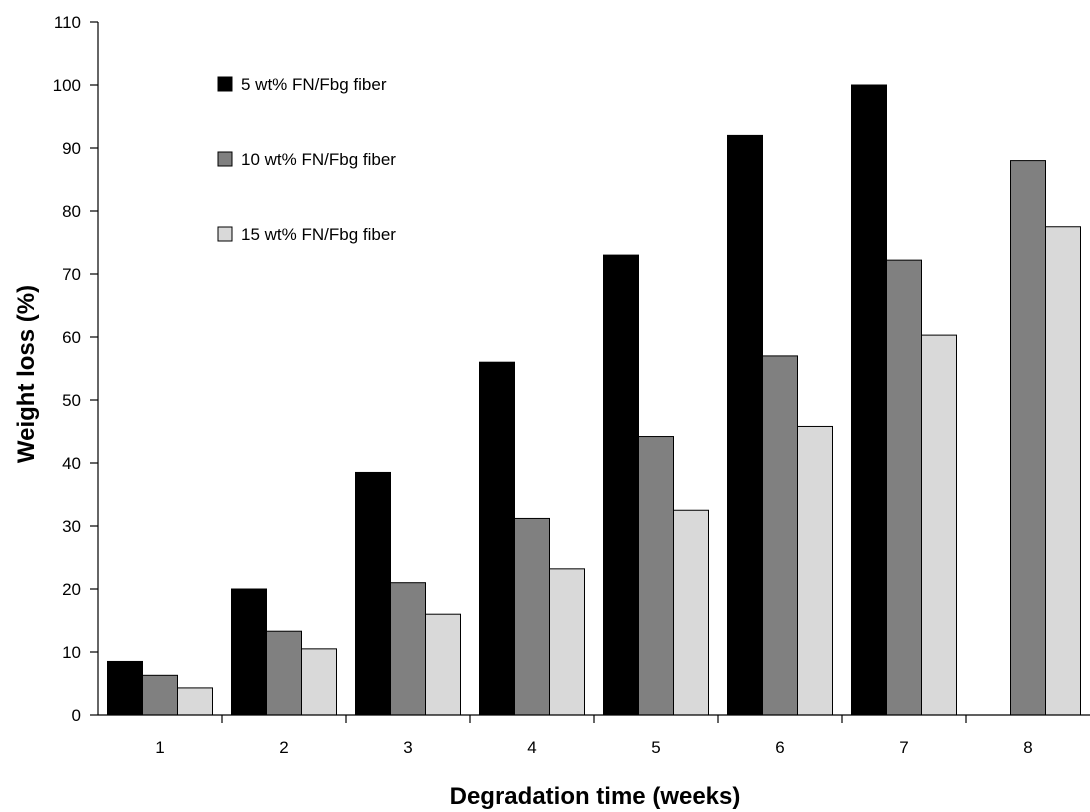 The height and width of the screenshot is (812, 1090). Describe the element at coordinates (594, 736) in the screenshot. I see `x-ticks: 1 2 3 4 5 6 7 8` at that location.